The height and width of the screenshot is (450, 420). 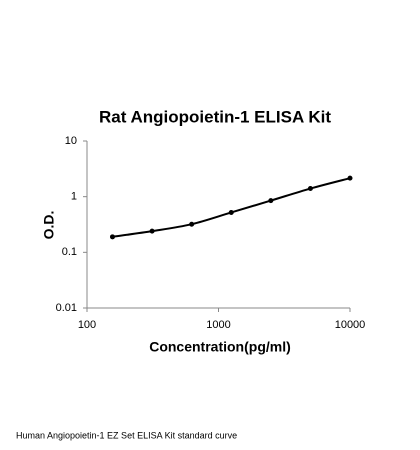 I want to click on x-tick-label: 1000, so click(x=218, y=325).